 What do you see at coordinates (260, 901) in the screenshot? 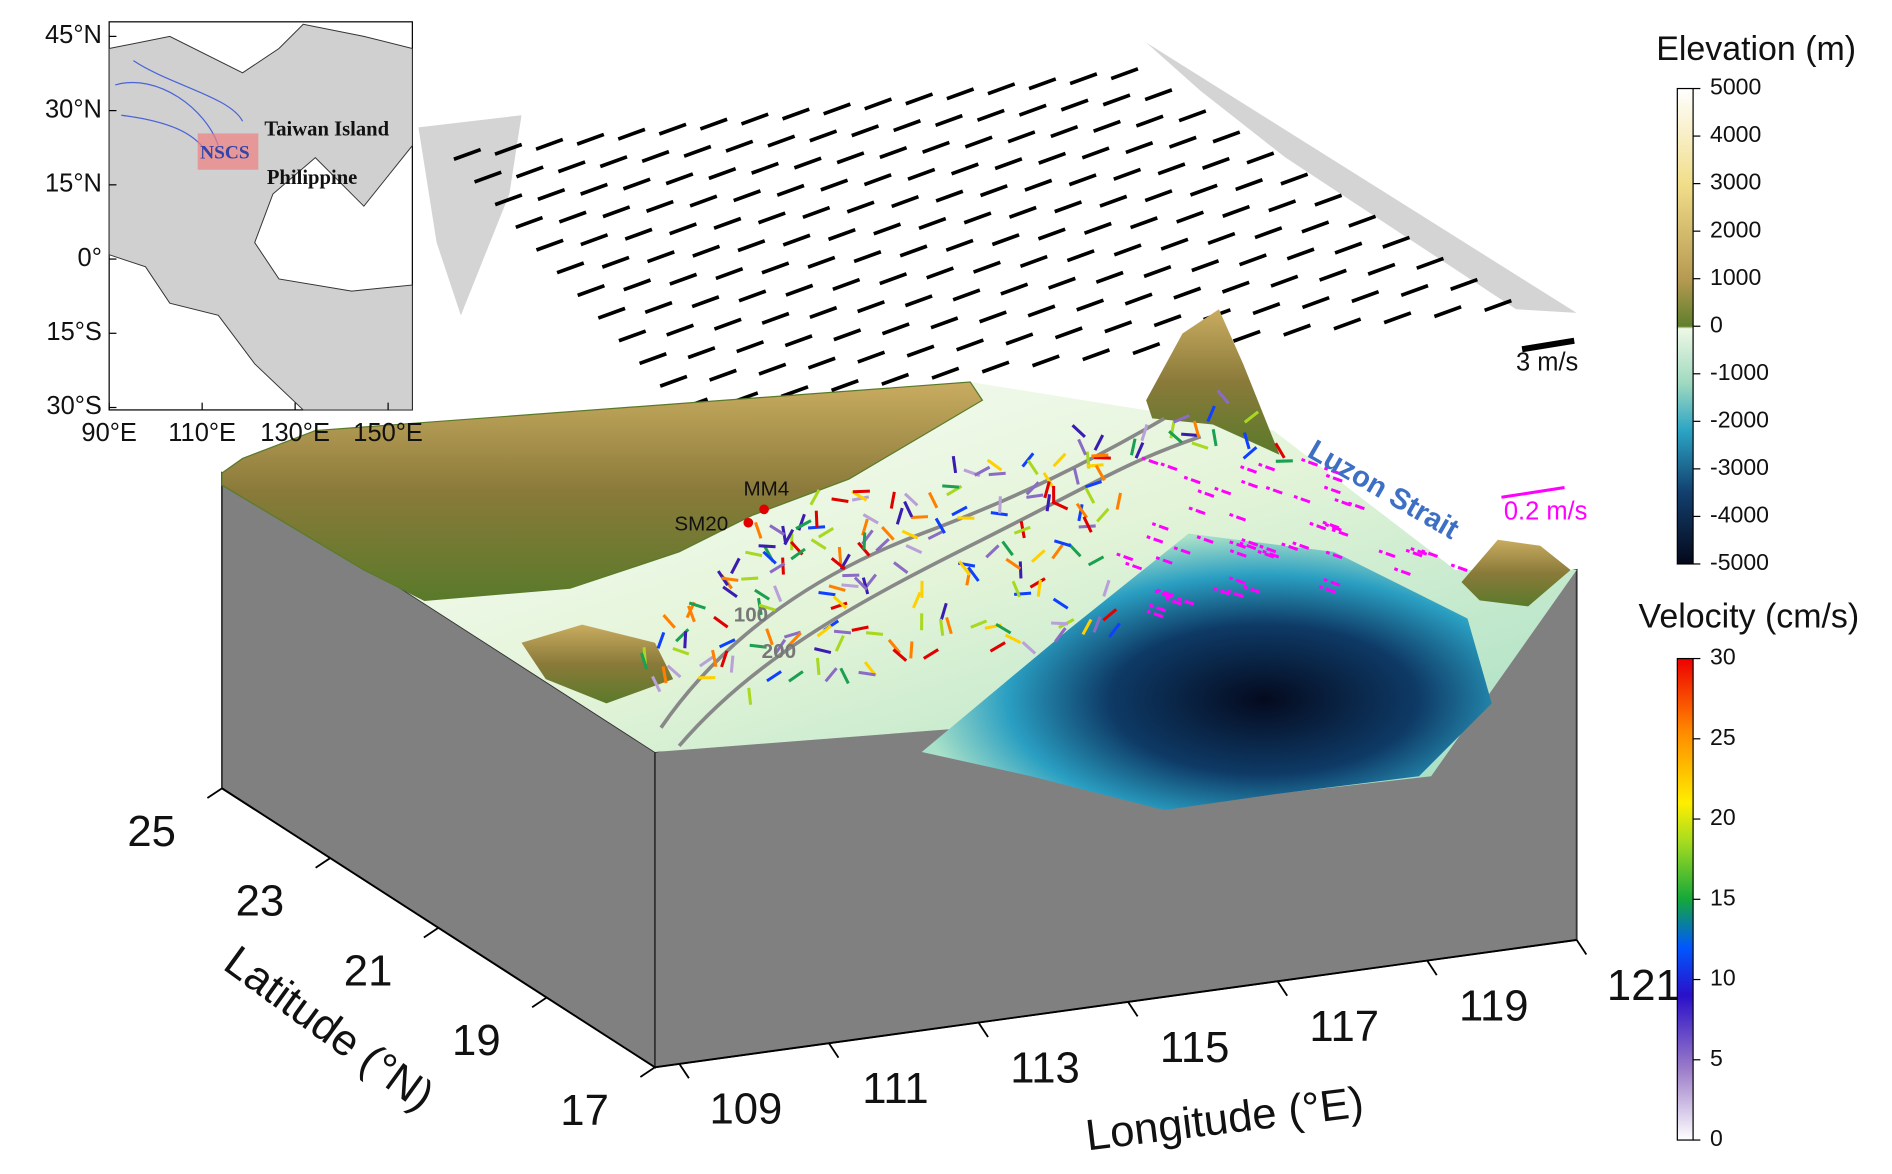
I see `tick-label: 23` at bounding box center [260, 901].